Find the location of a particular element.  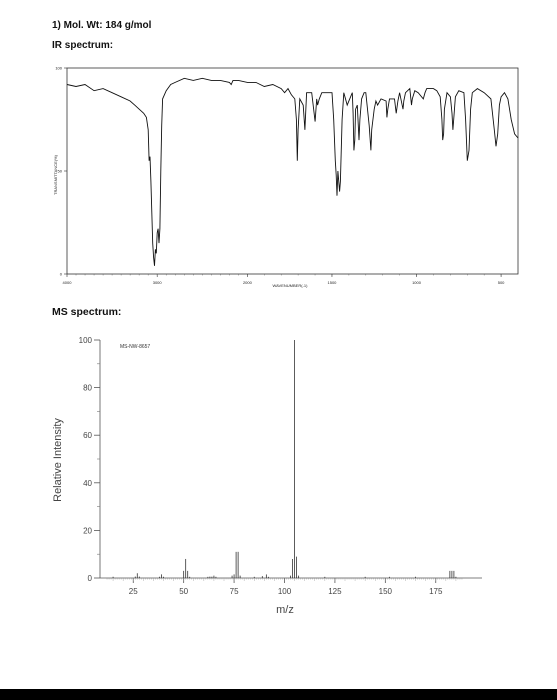

ms-x-axis-label: m/z is located at coordinates (285, 610).